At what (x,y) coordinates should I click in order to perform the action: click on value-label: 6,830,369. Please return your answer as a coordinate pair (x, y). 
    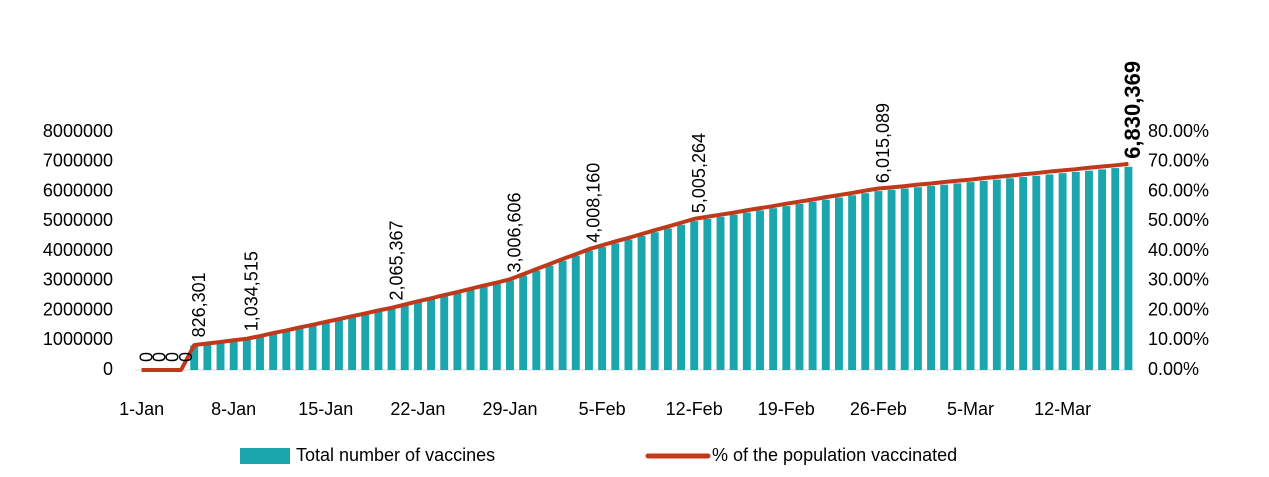
    Looking at the image, I should click on (1132, 110).